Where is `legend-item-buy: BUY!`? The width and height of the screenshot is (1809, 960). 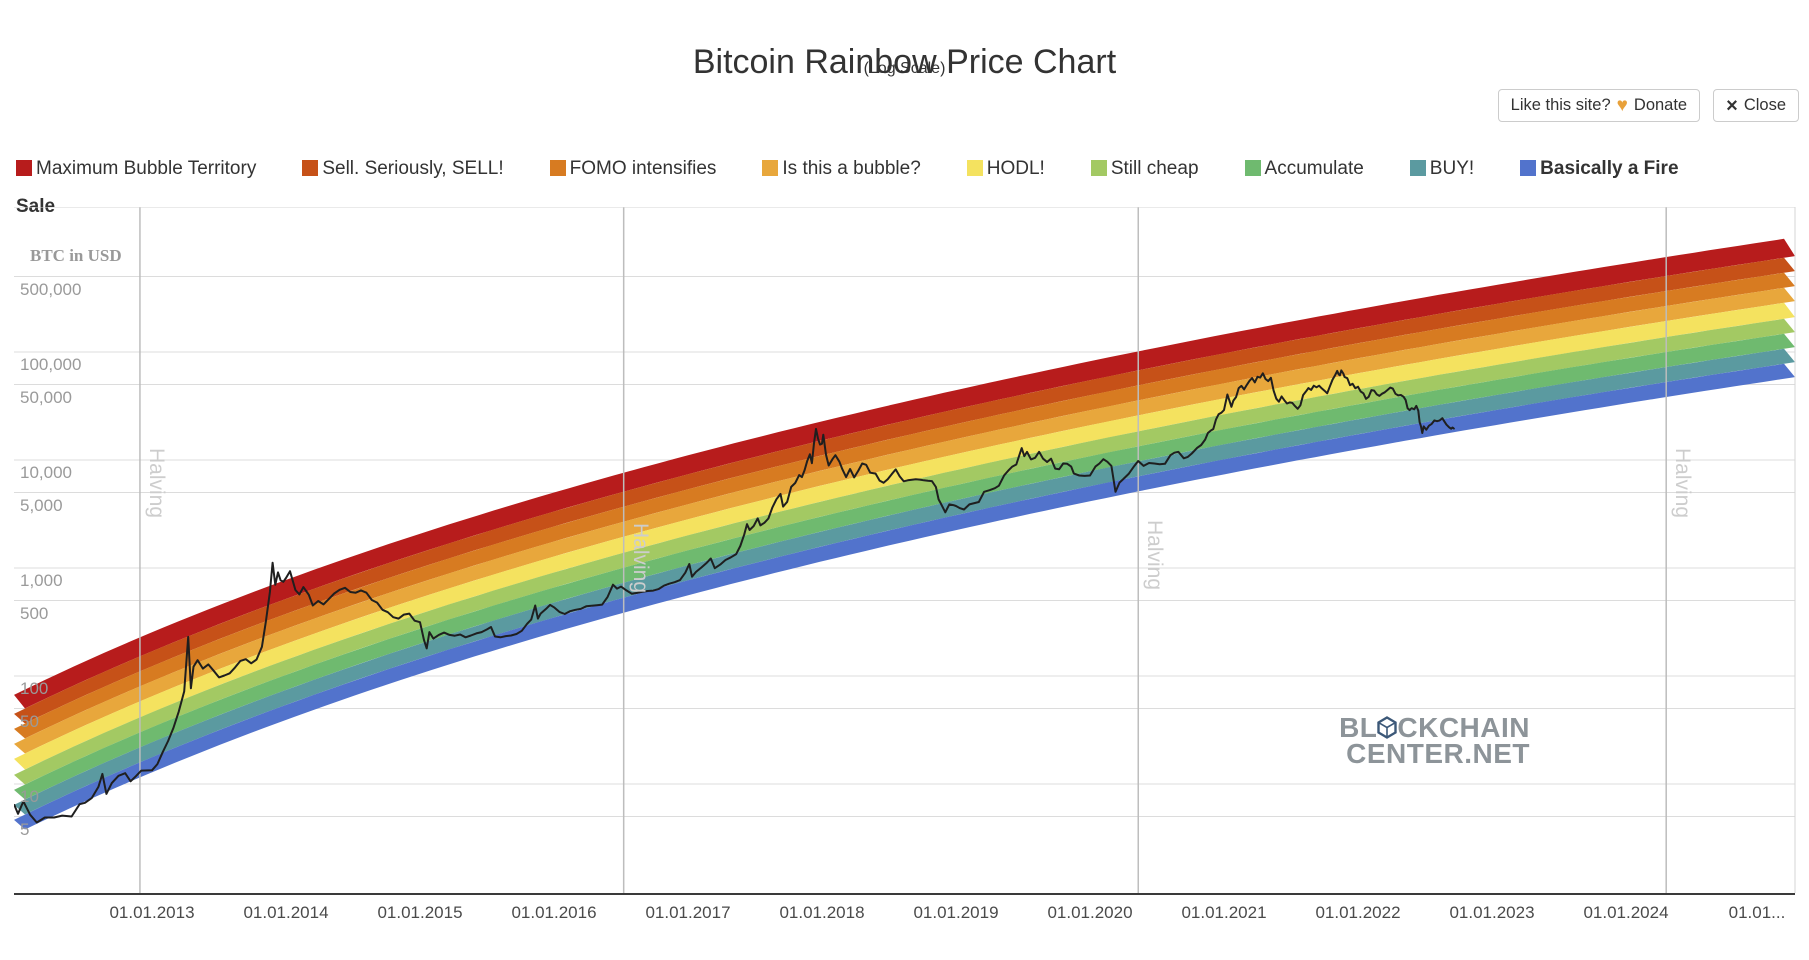 legend-item-buy: BUY! is located at coordinates (1442, 168).